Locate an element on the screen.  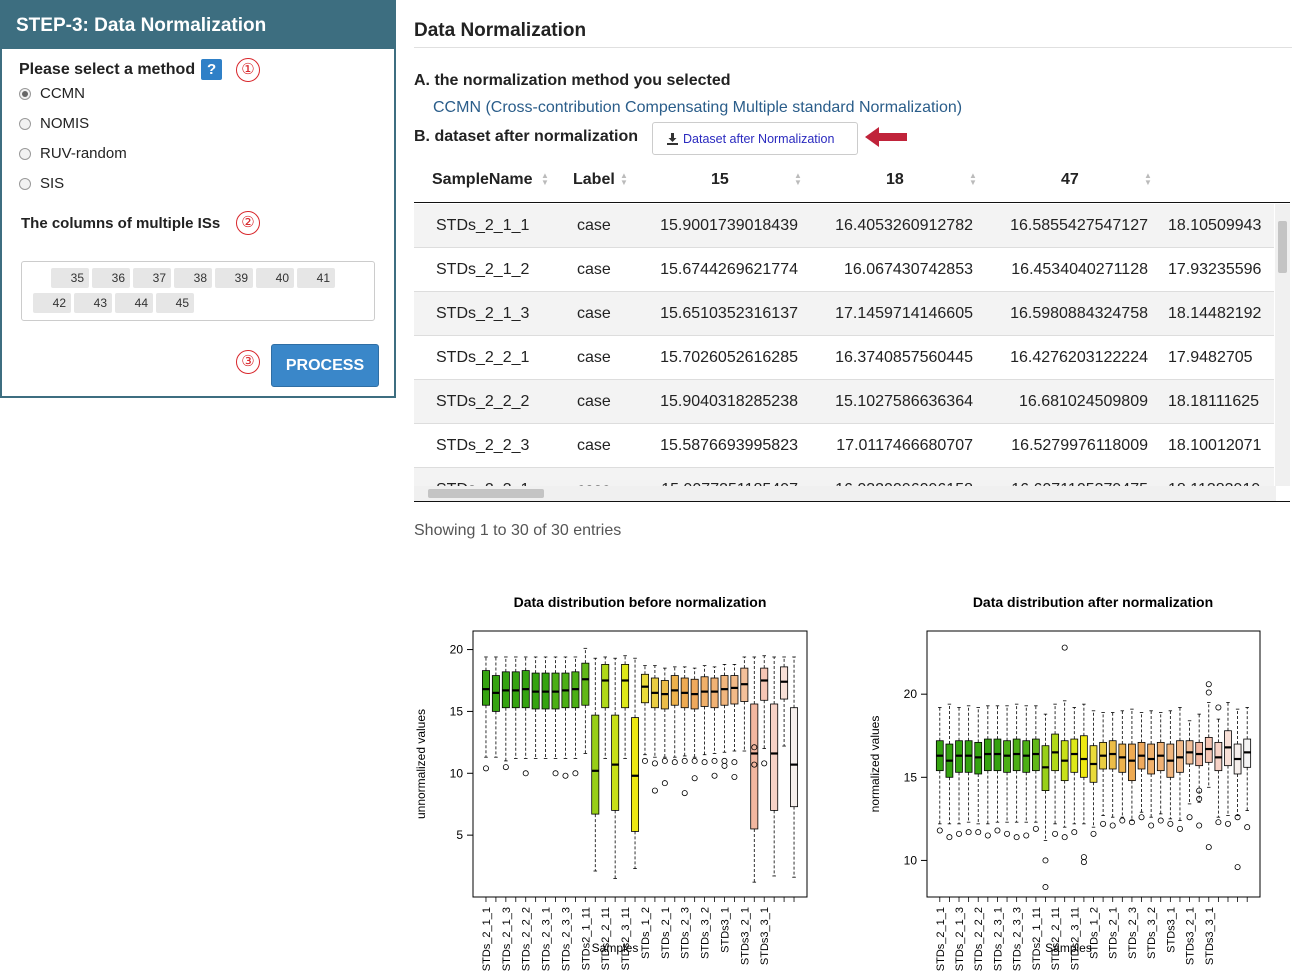
col-header-samplename: SampleName is located at coordinates (482, 179).